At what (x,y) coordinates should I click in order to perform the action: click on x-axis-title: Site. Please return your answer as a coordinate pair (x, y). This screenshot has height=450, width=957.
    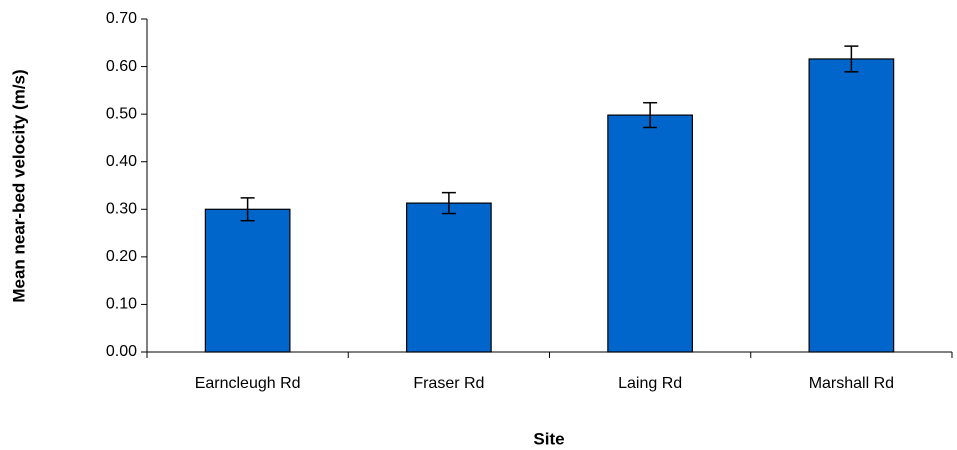
    Looking at the image, I should click on (548, 438).